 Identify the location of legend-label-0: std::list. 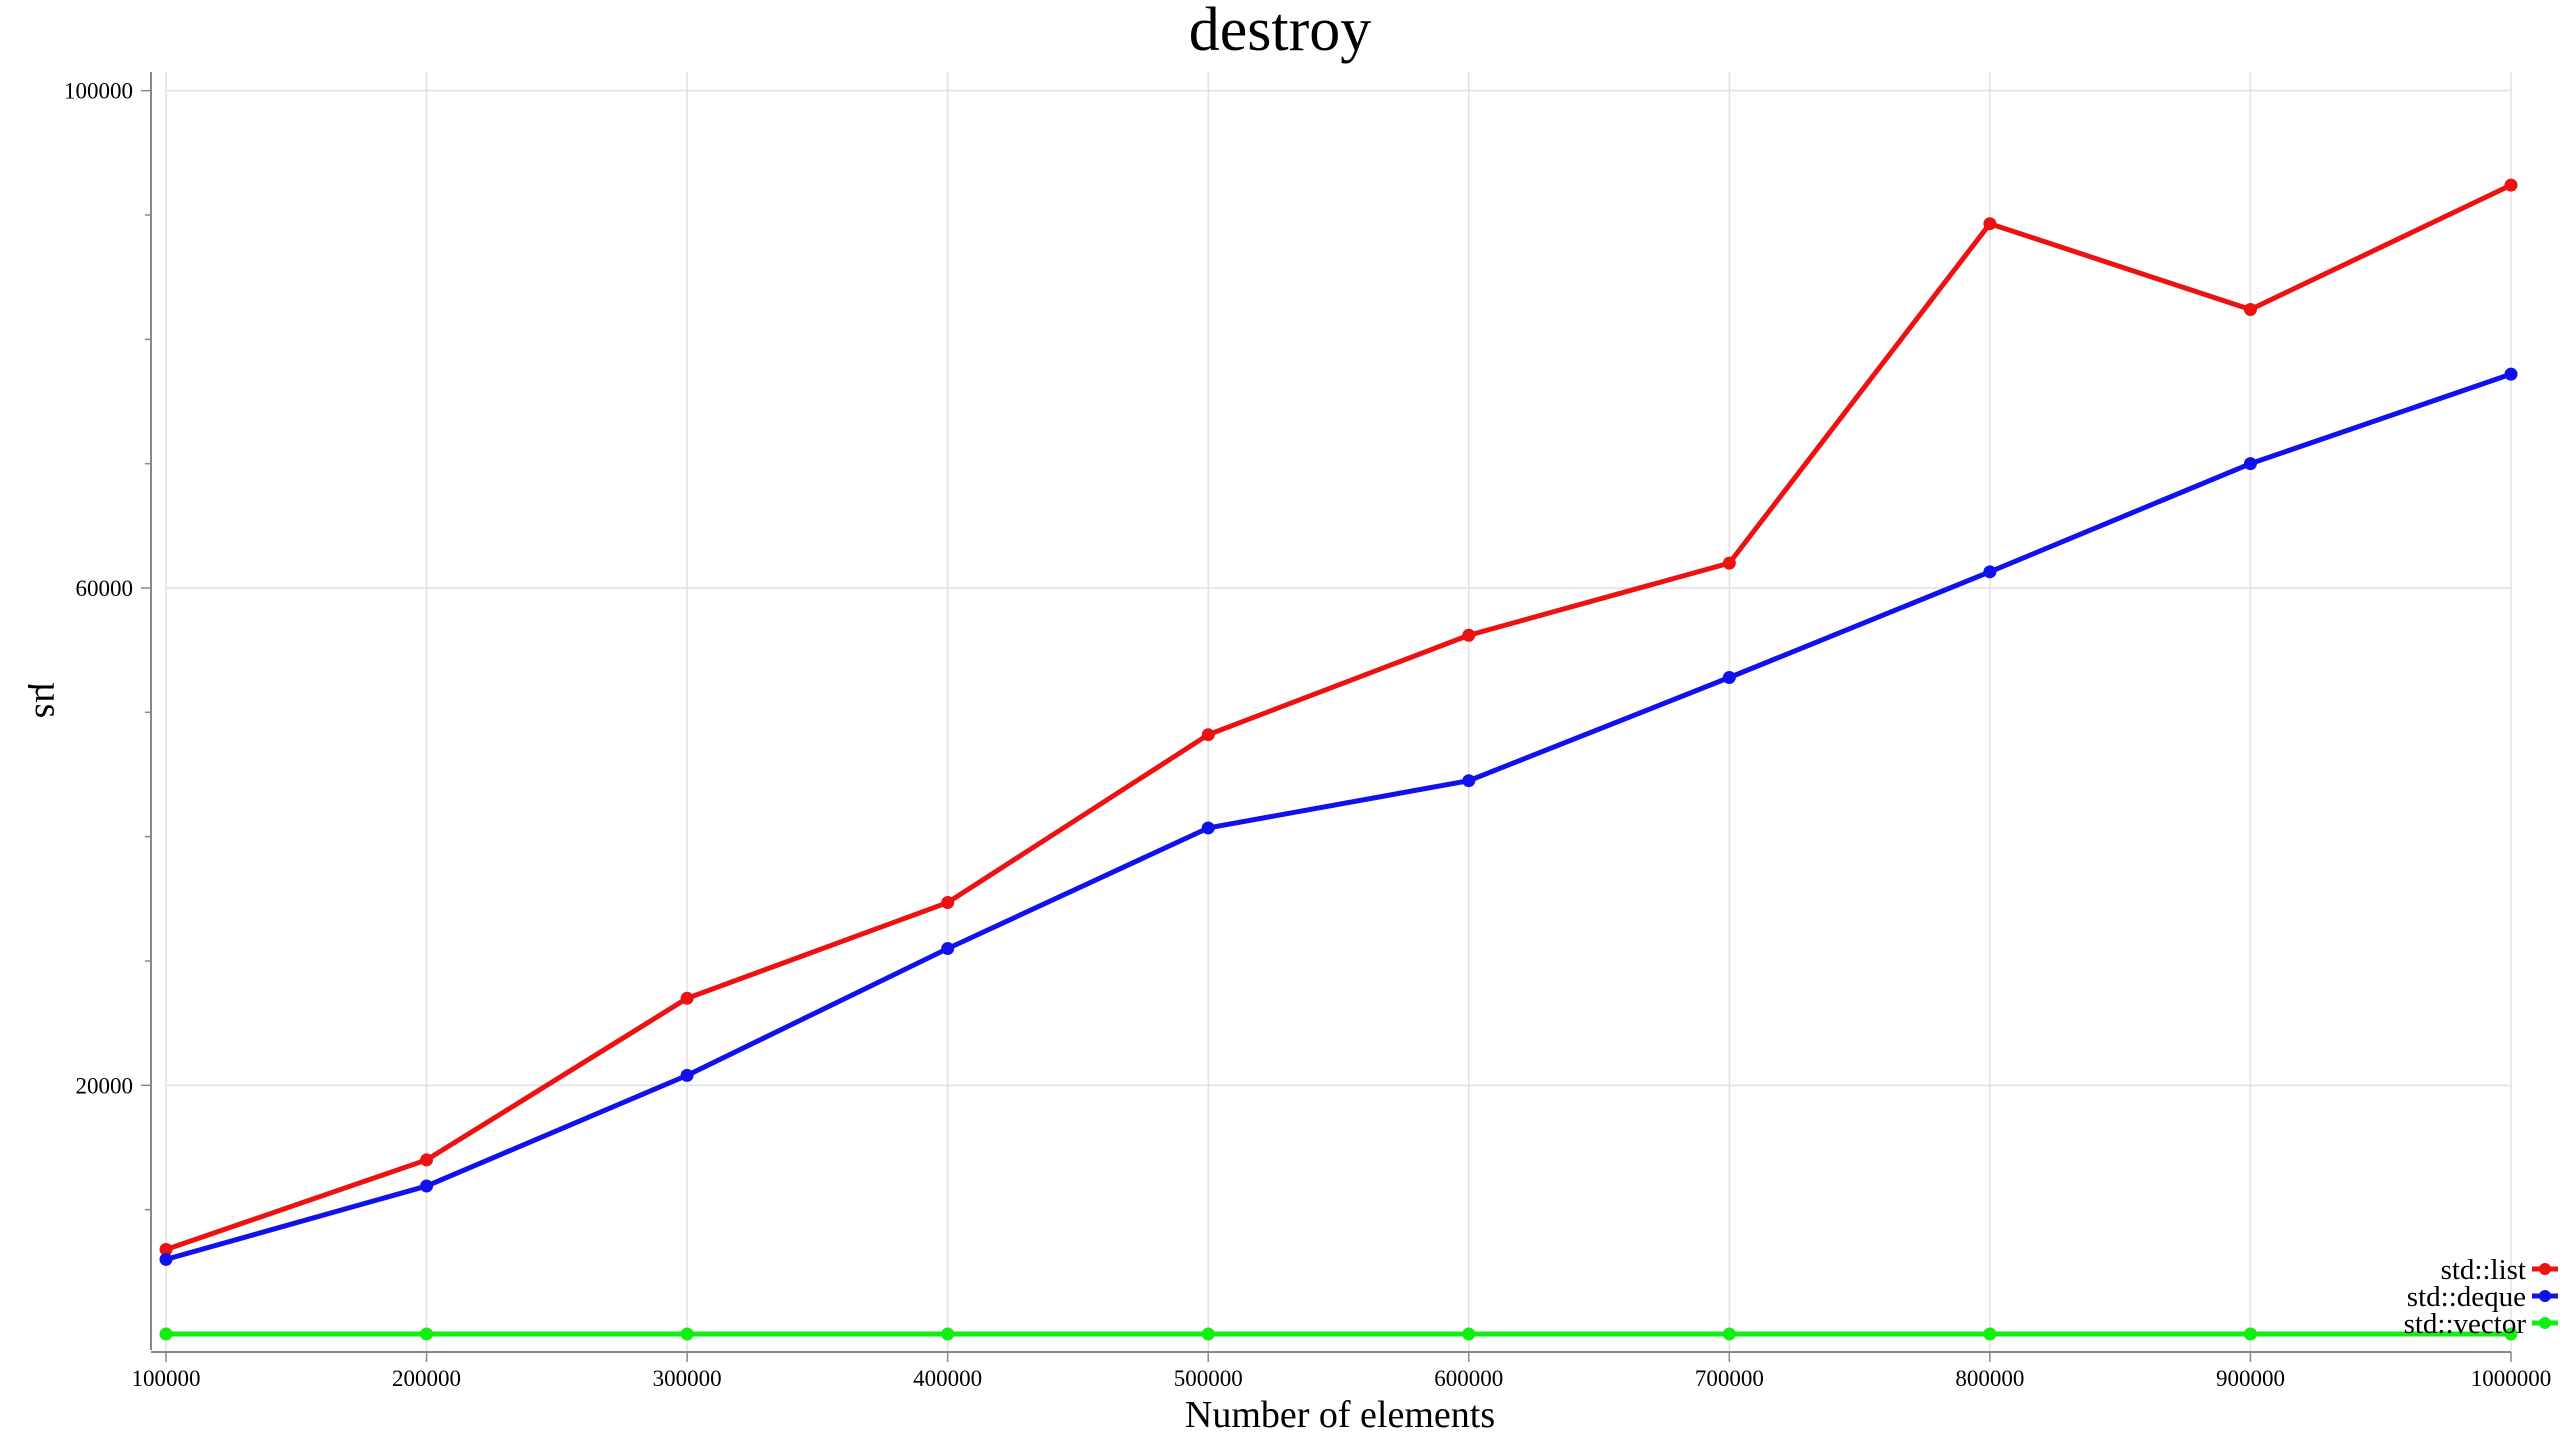
(2483, 1270).